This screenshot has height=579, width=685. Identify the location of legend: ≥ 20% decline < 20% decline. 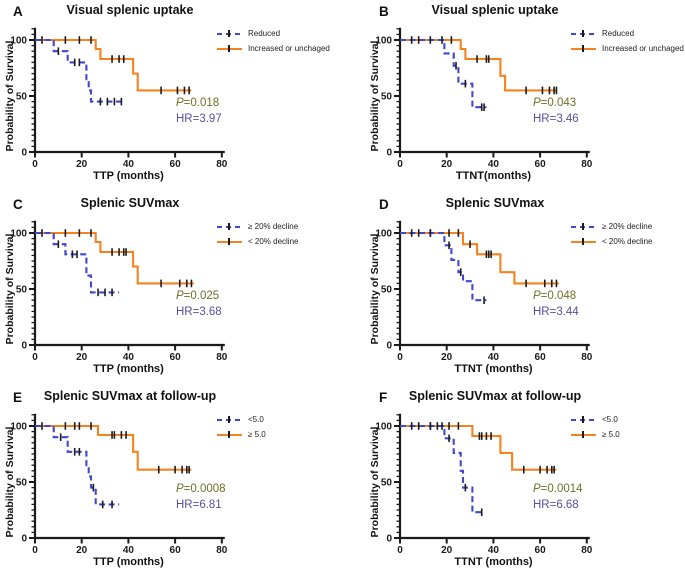
(257, 234).